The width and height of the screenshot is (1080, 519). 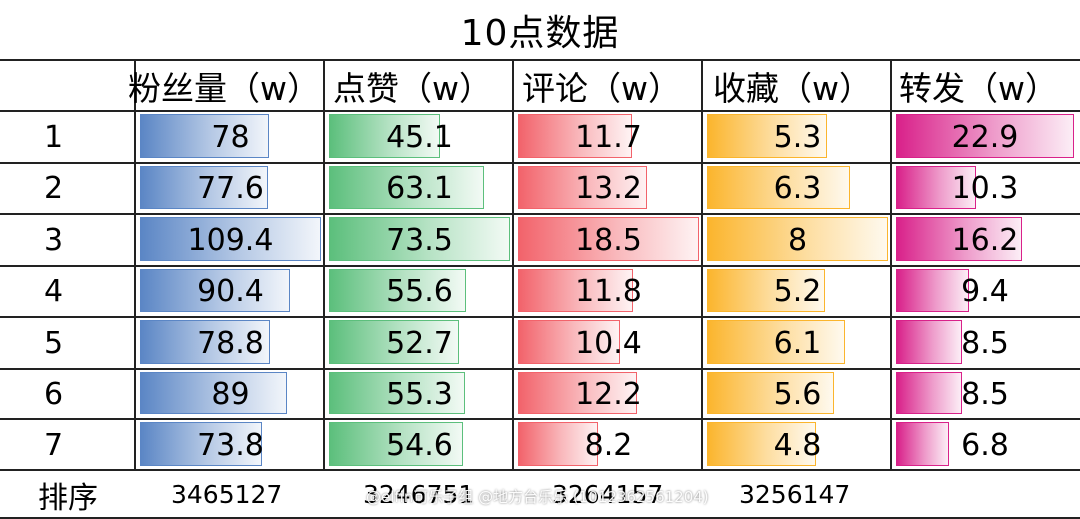 I want to click on row-label: 7, so click(x=54, y=445).